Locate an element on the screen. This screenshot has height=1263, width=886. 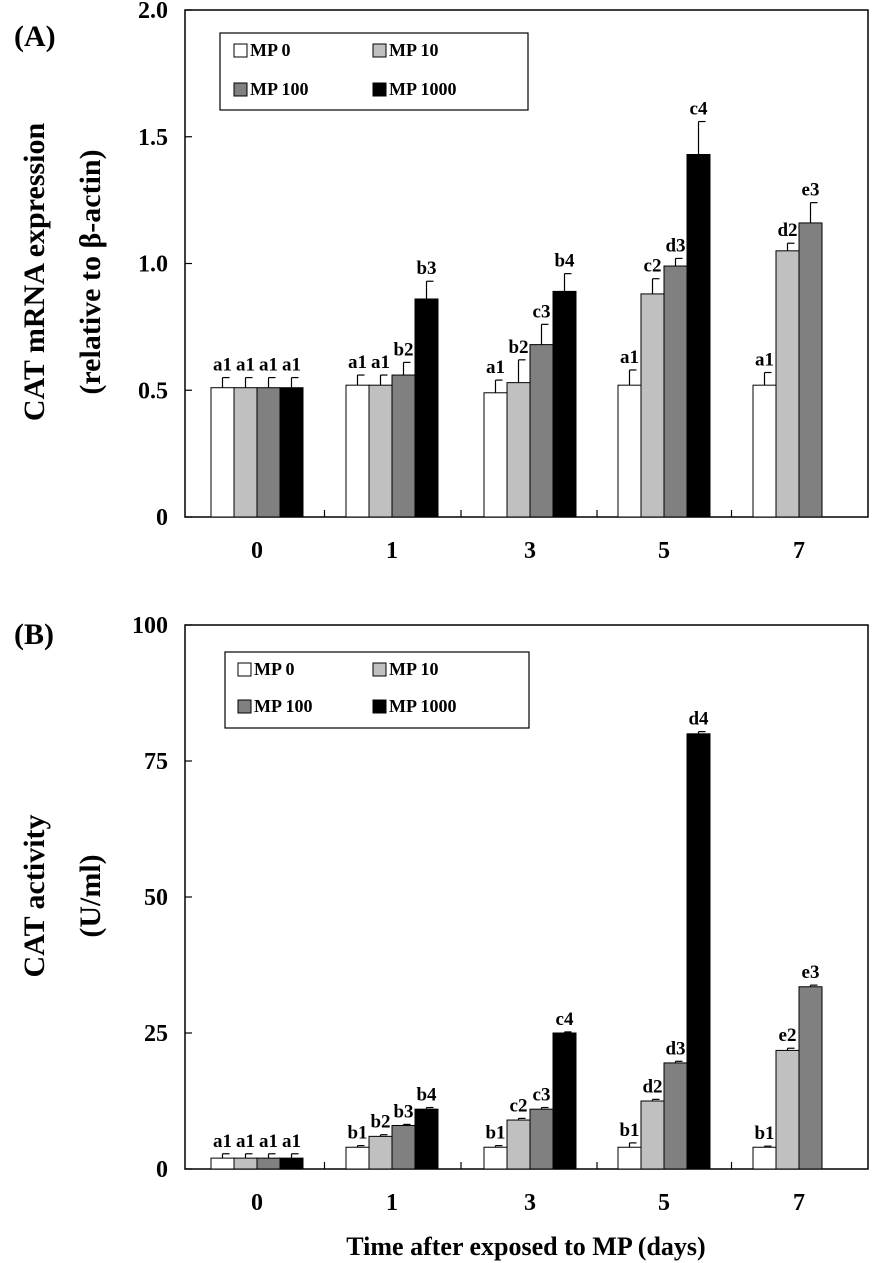
panel-a-significance-label: b4 is located at coordinates (564, 261).